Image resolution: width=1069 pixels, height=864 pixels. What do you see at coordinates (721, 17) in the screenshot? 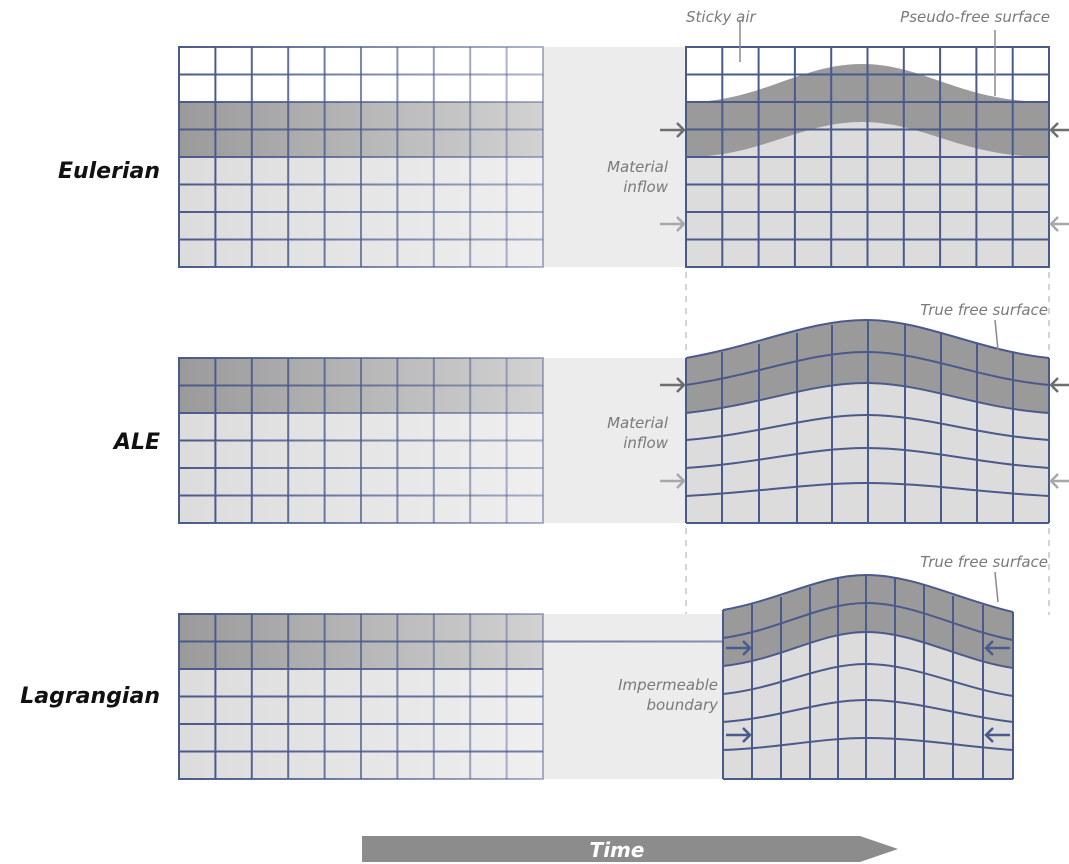
I see `sticky-air-label: Sticky air` at bounding box center [721, 17].